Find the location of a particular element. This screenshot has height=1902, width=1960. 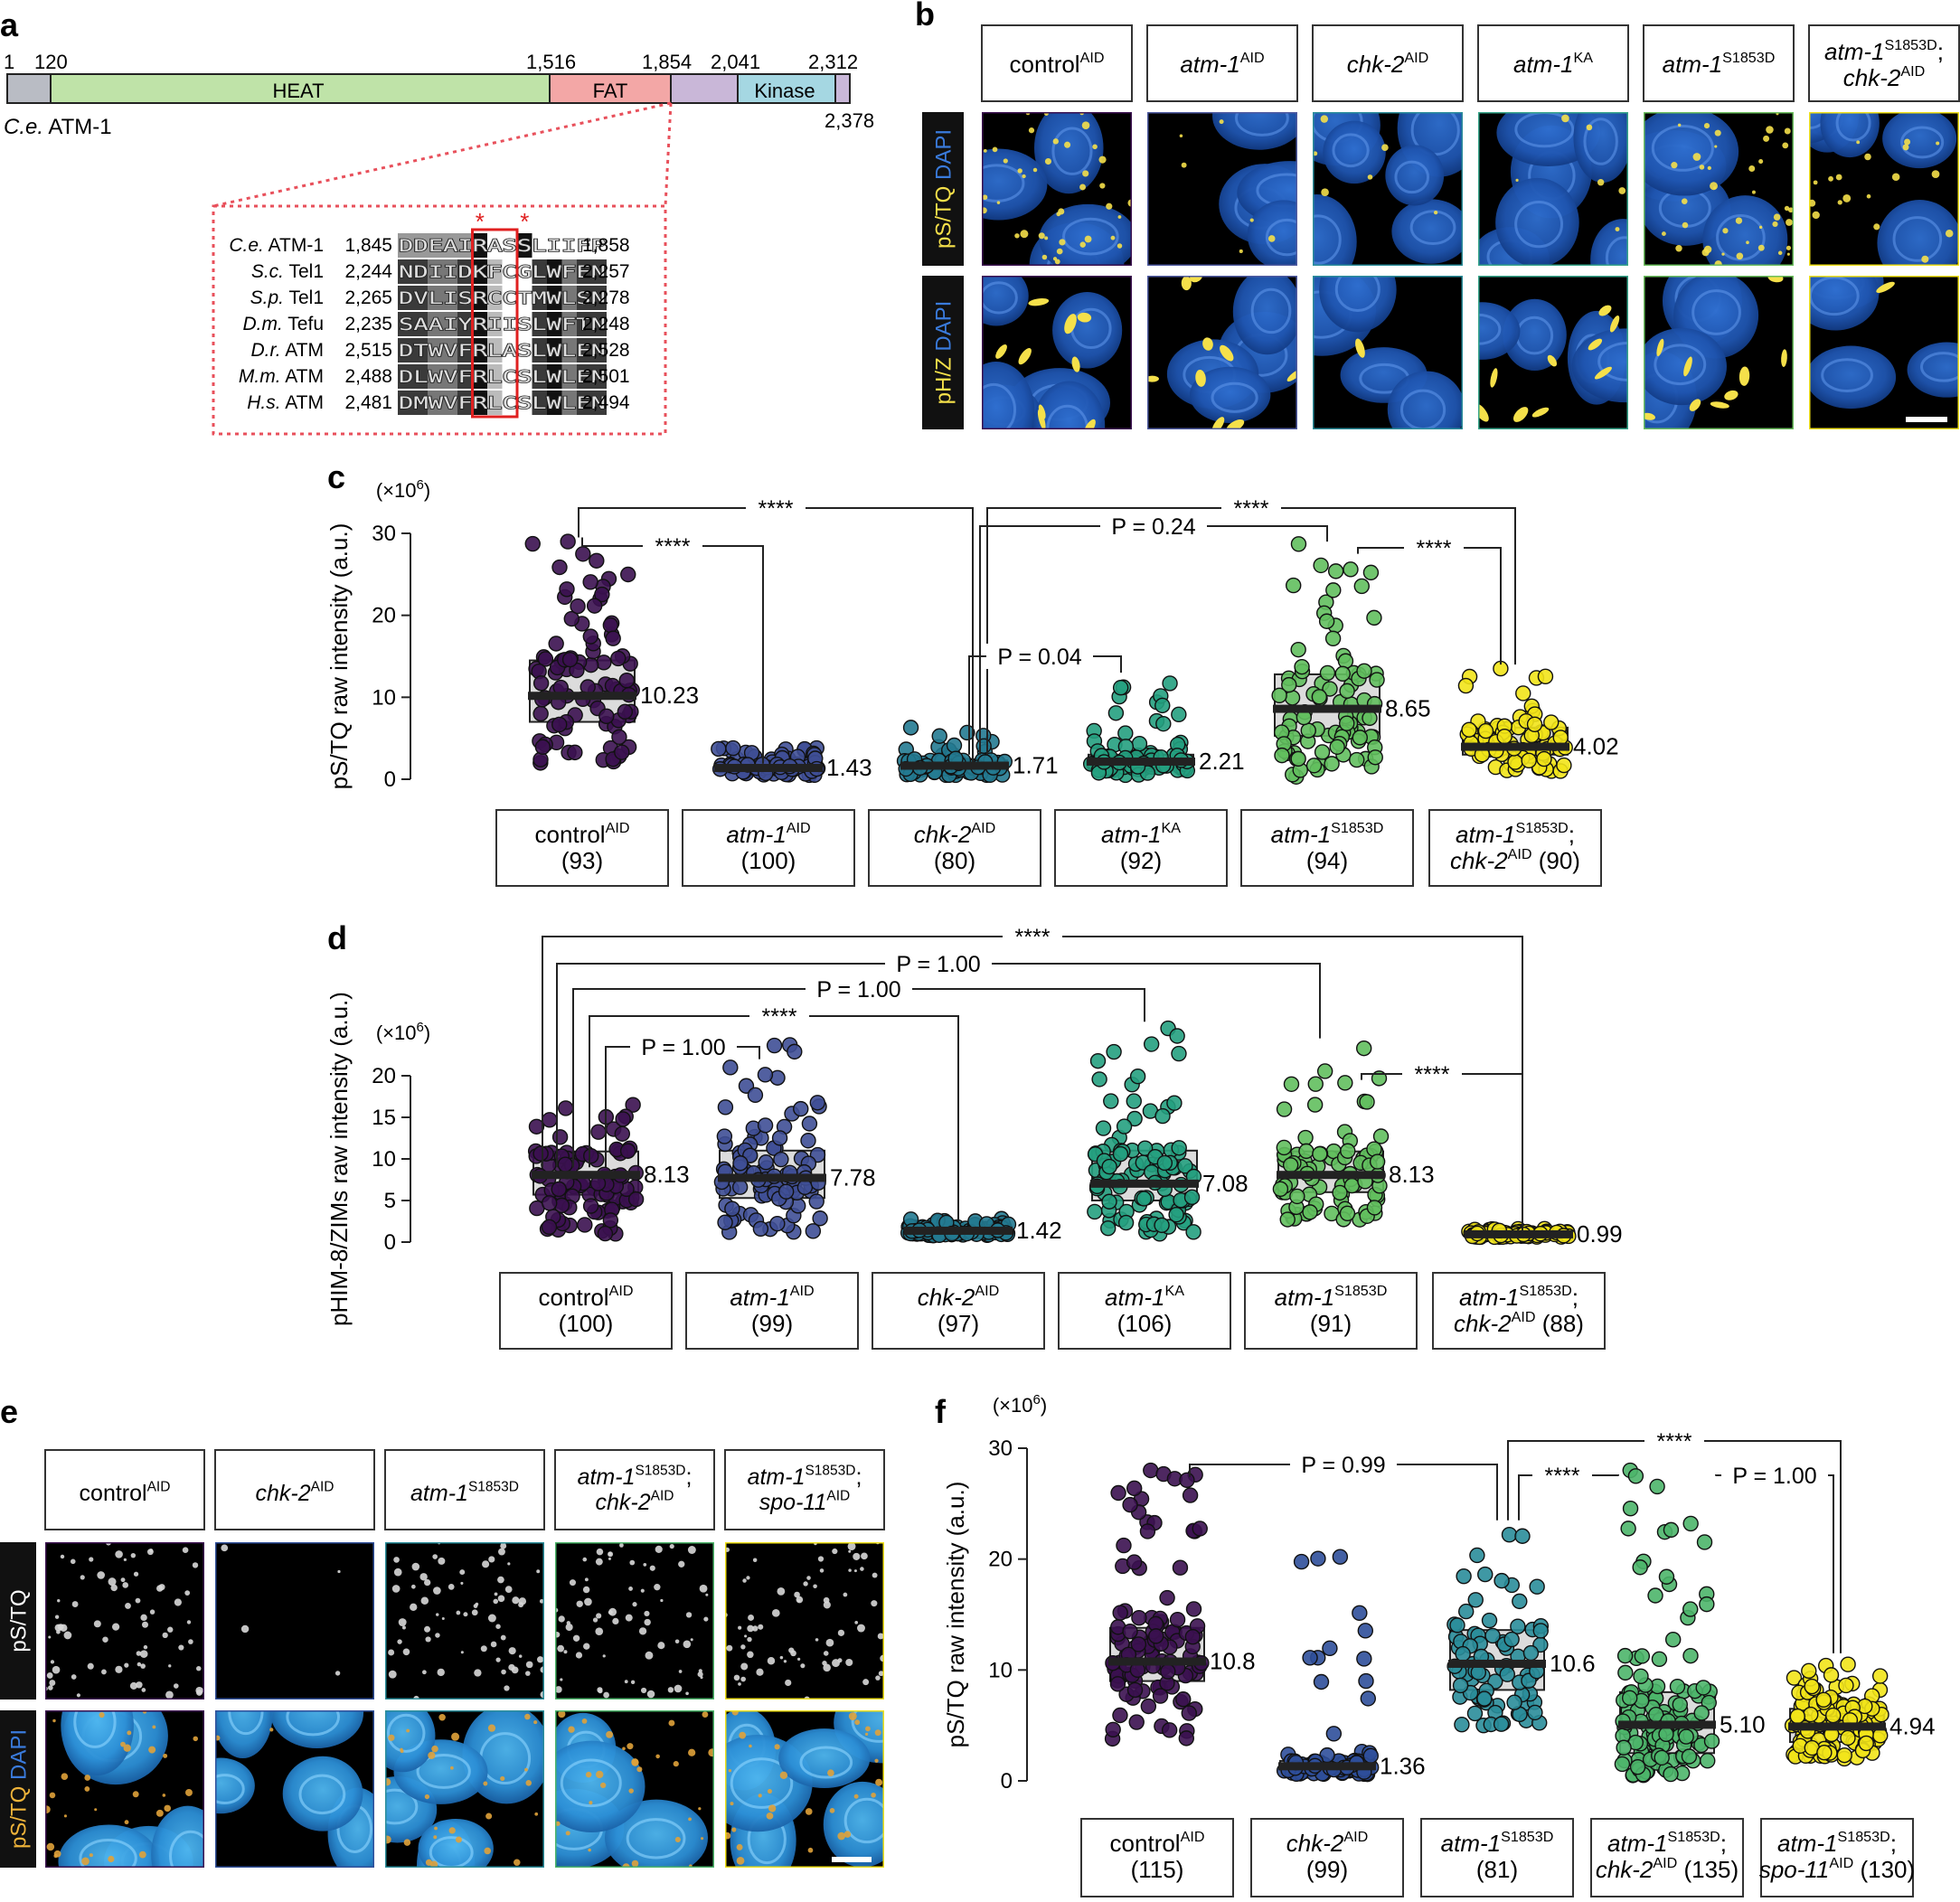

y-tick-label: 5 is located at coordinates (390, 1201).